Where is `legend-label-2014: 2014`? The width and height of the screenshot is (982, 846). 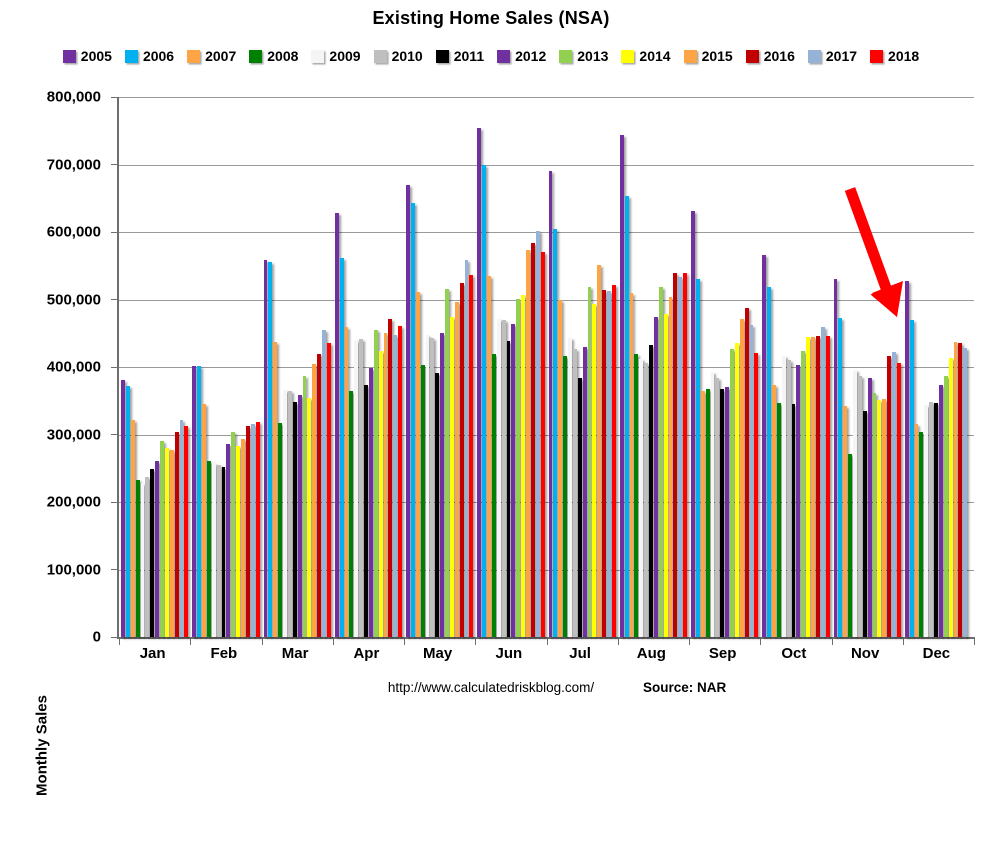 legend-label-2014: 2014 is located at coordinates (655, 56).